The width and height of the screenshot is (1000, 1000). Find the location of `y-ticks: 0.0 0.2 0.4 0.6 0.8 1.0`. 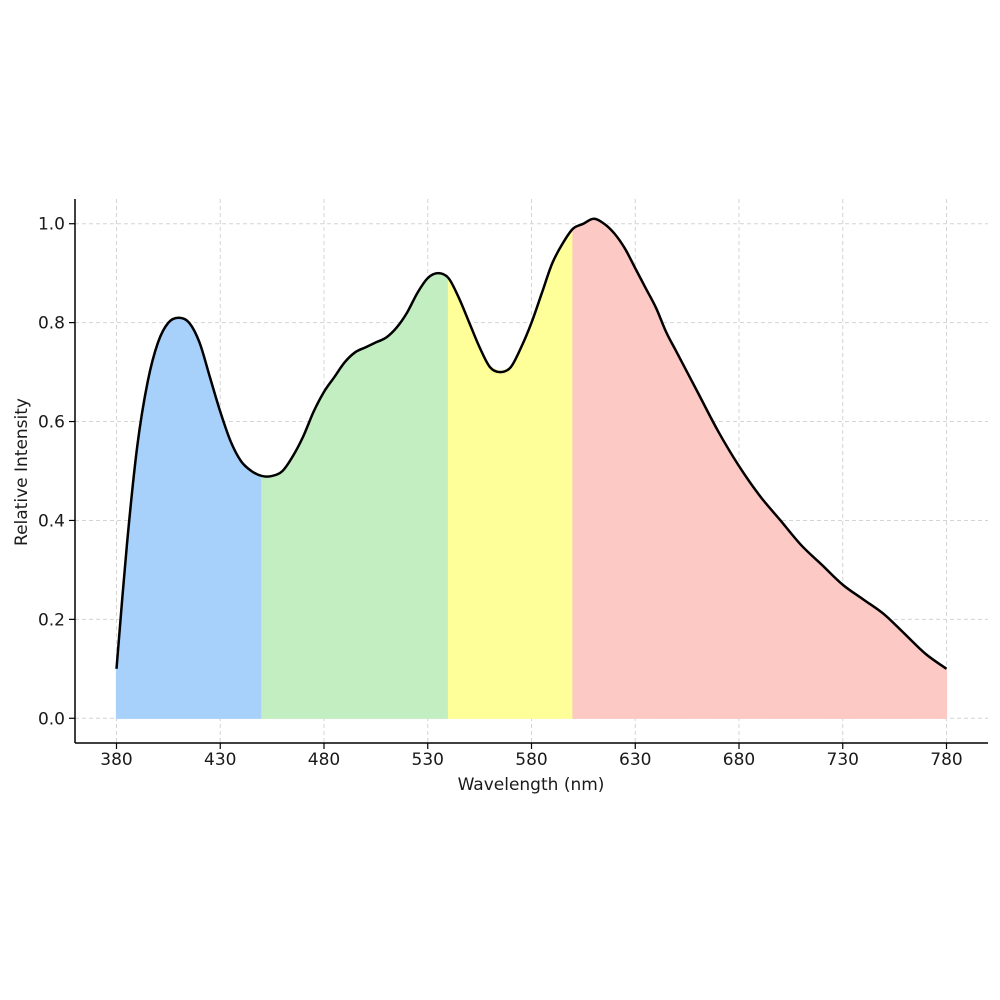

y-ticks: 0.0 0.2 0.4 0.6 0.8 1.0 is located at coordinates (56, 472).